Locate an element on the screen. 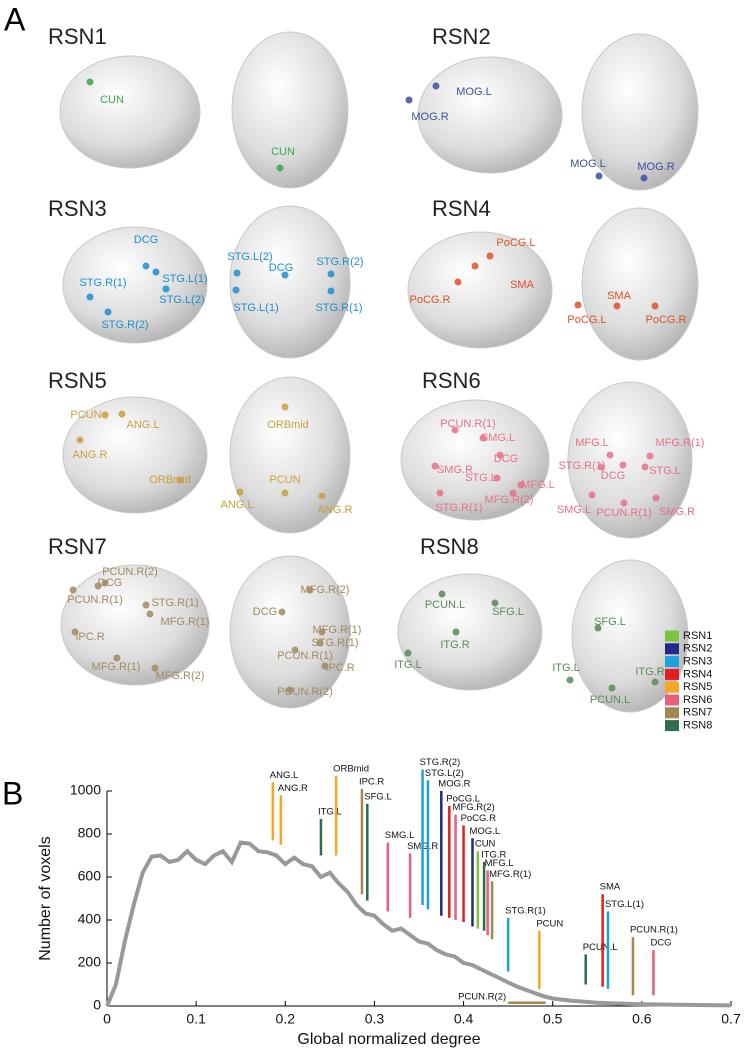 The width and height of the screenshot is (750, 1050). node-label: ANG.L is located at coordinates (236, 505).